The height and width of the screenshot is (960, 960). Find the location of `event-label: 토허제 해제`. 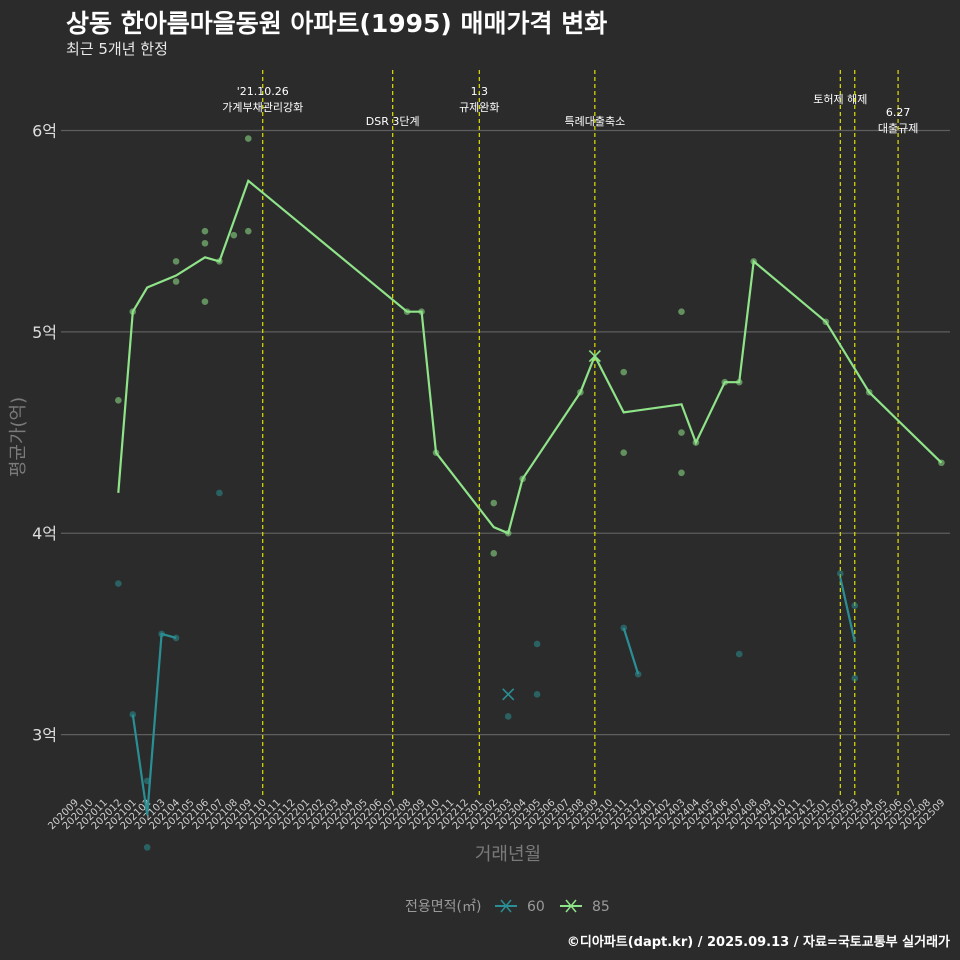

event-label: 토허제 해제 is located at coordinates (840, 99).